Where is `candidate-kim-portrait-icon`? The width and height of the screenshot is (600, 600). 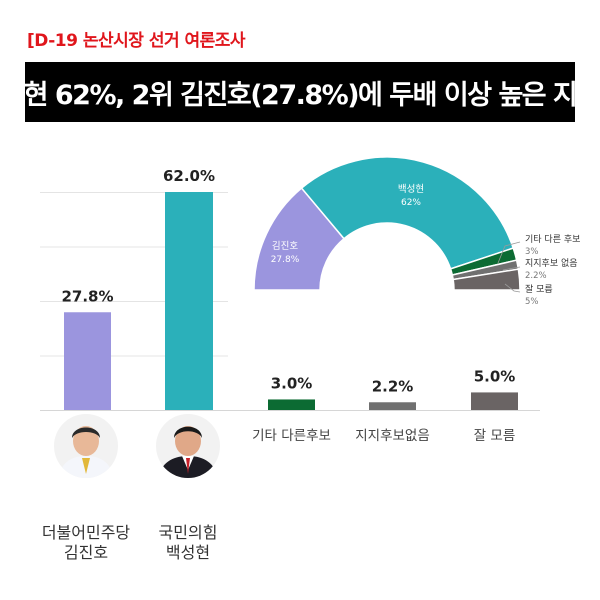
candidate-kim-portrait-icon is located at coordinates (86, 446).